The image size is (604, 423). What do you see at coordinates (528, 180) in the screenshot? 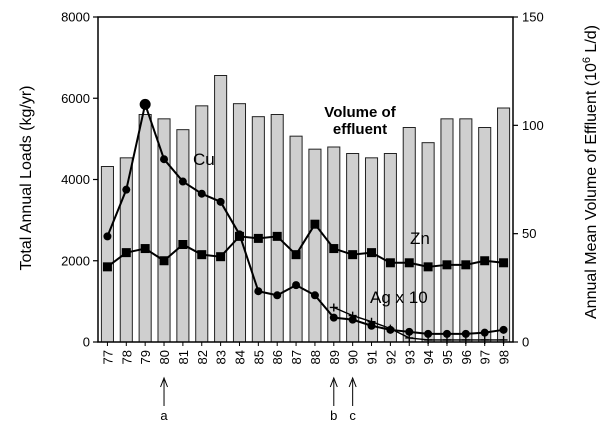
I see `right-y-axis: 0 50 100 150` at bounding box center [528, 180].